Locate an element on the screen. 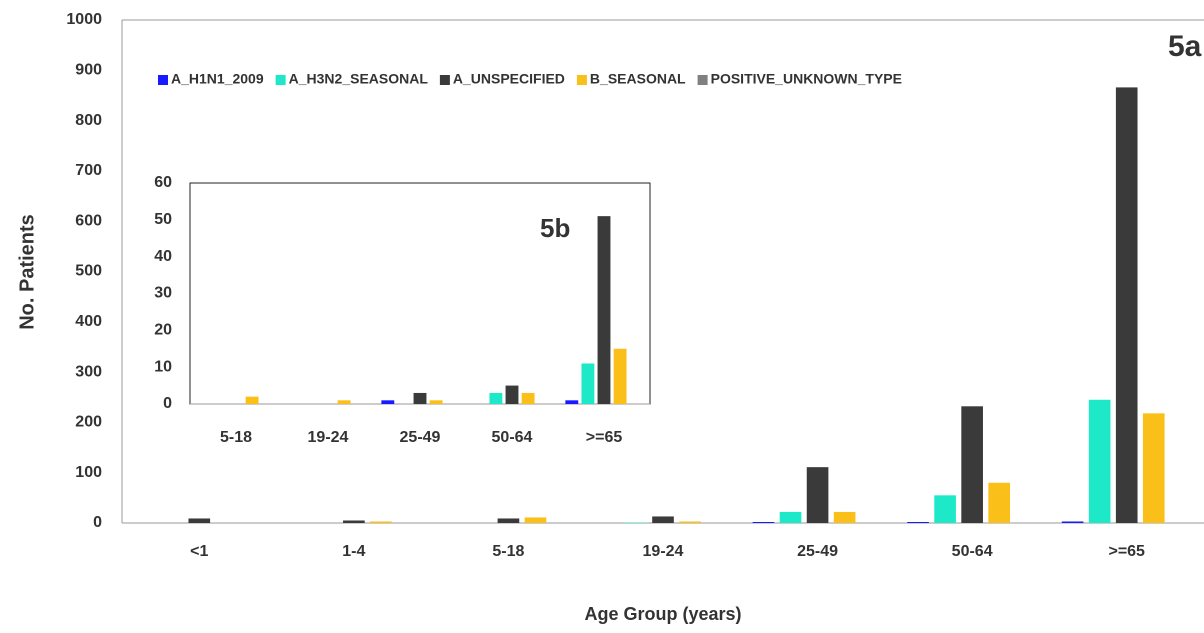  y-tick-label: 300 is located at coordinates (88, 371).